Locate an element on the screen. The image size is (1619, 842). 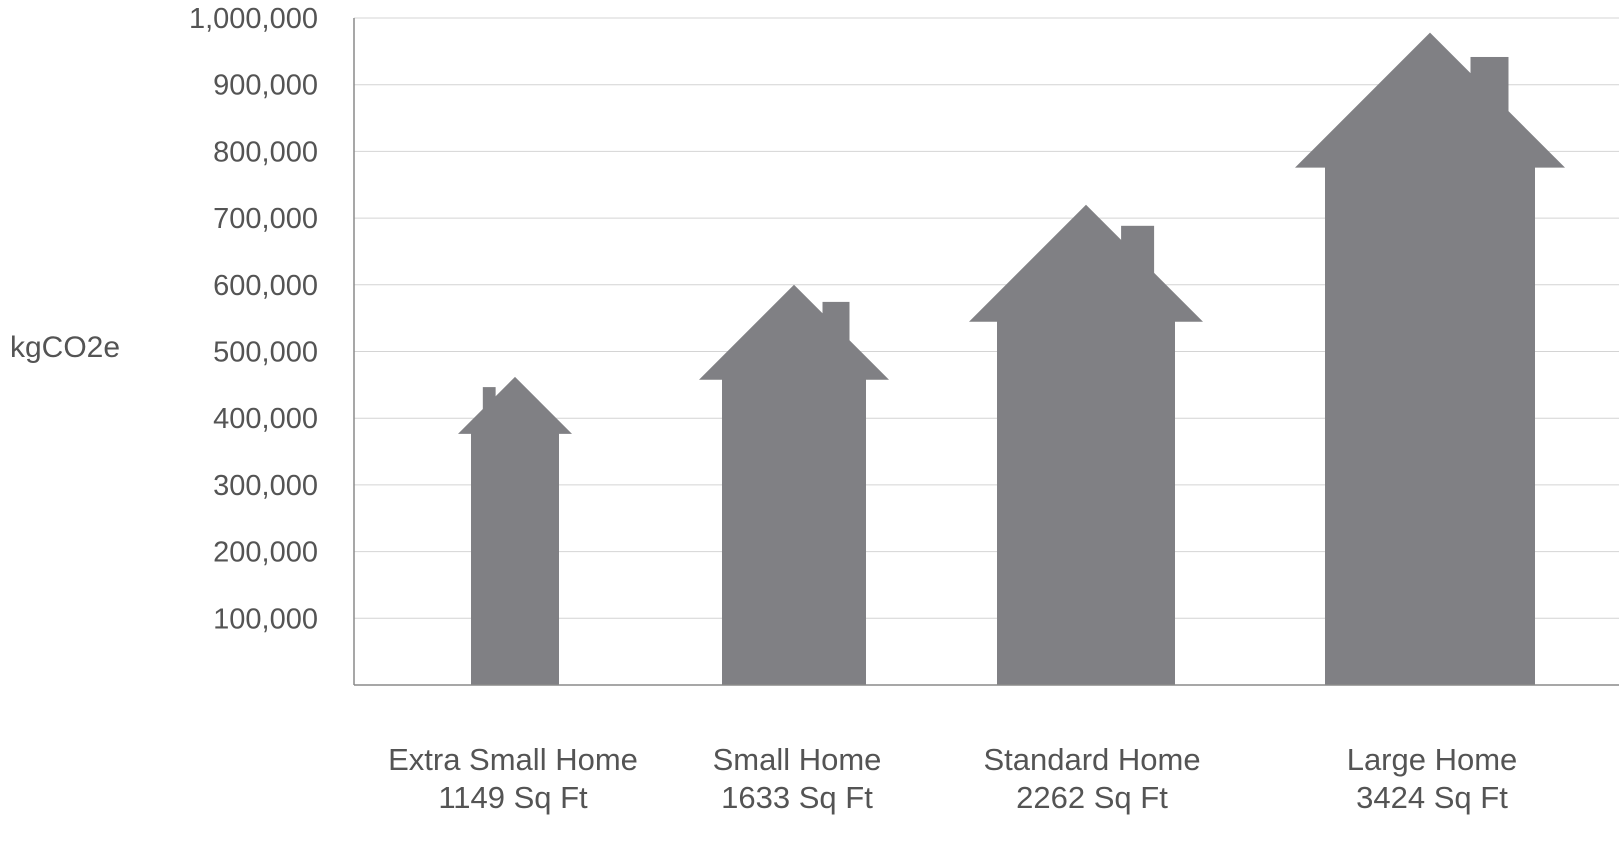
y-tick-label: 1,000,000 is located at coordinates (253, 19).